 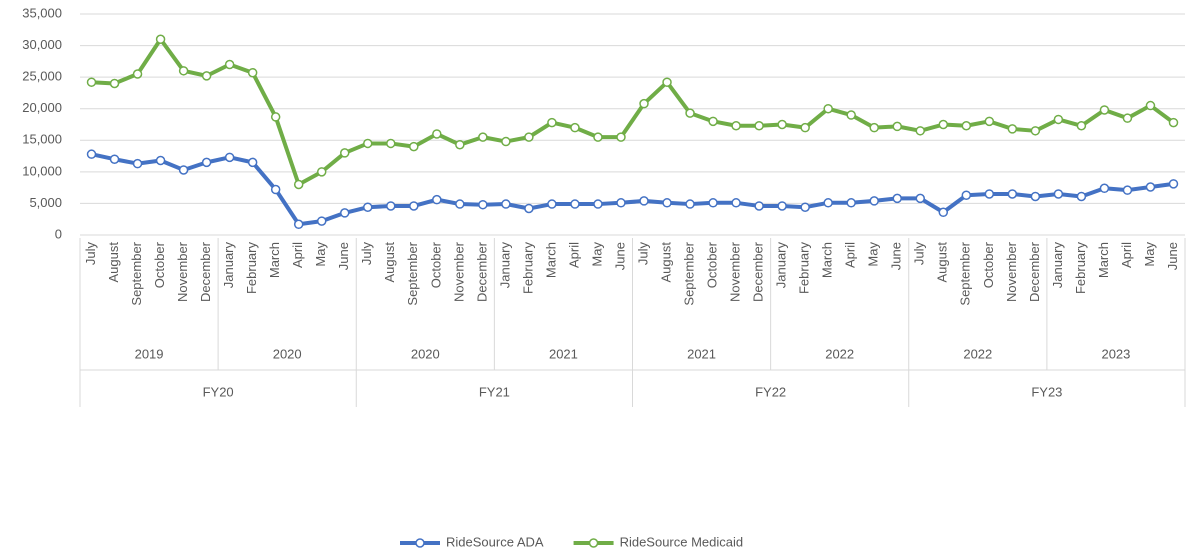 I want to click on y-tick-label: 10,000, so click(x=42, y=170).